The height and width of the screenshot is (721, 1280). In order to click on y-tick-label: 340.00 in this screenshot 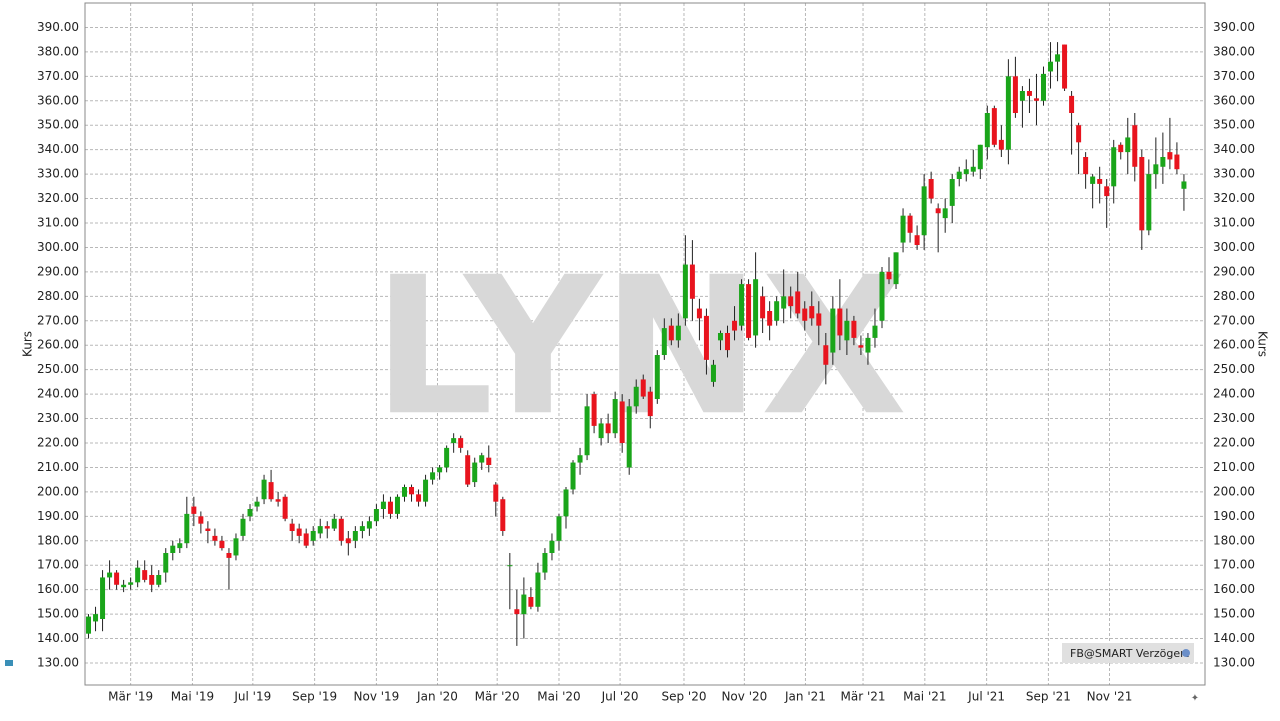, I will do `click(58, 149)`.